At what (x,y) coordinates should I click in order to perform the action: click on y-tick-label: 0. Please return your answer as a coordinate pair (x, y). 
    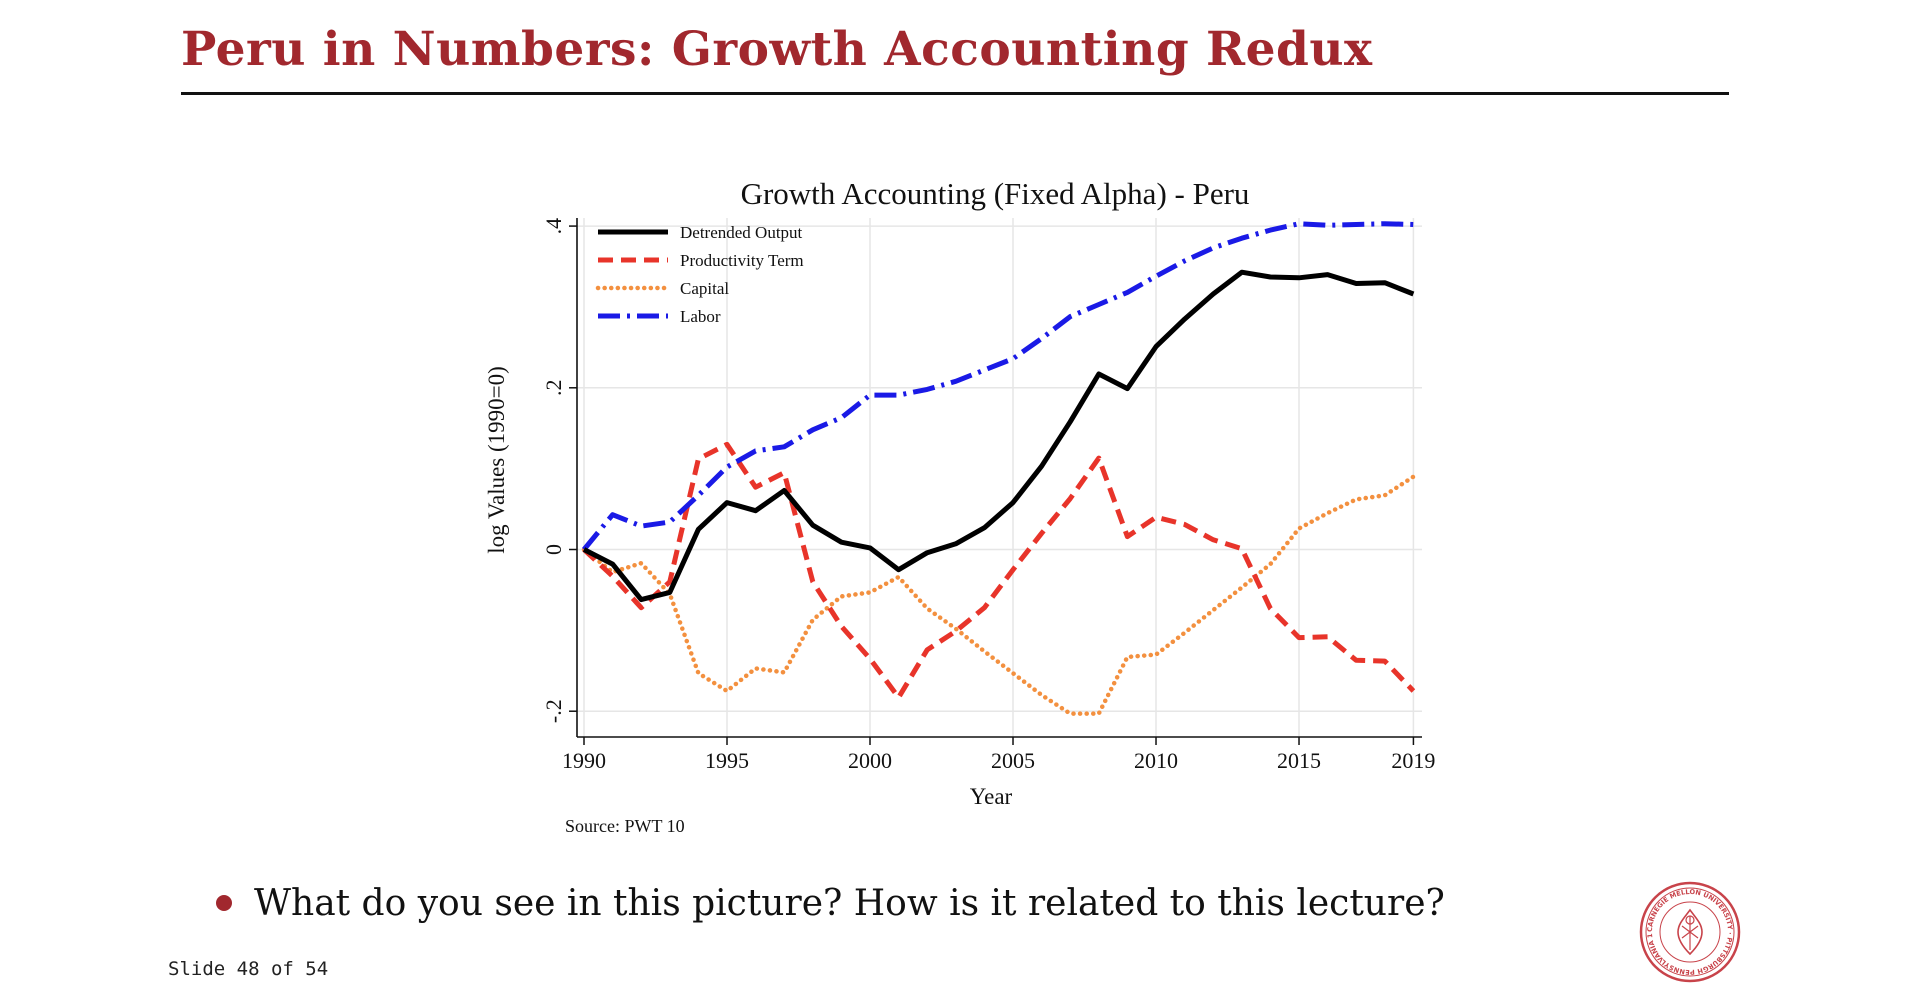
    Looking at the image, I should click on (553, 549).